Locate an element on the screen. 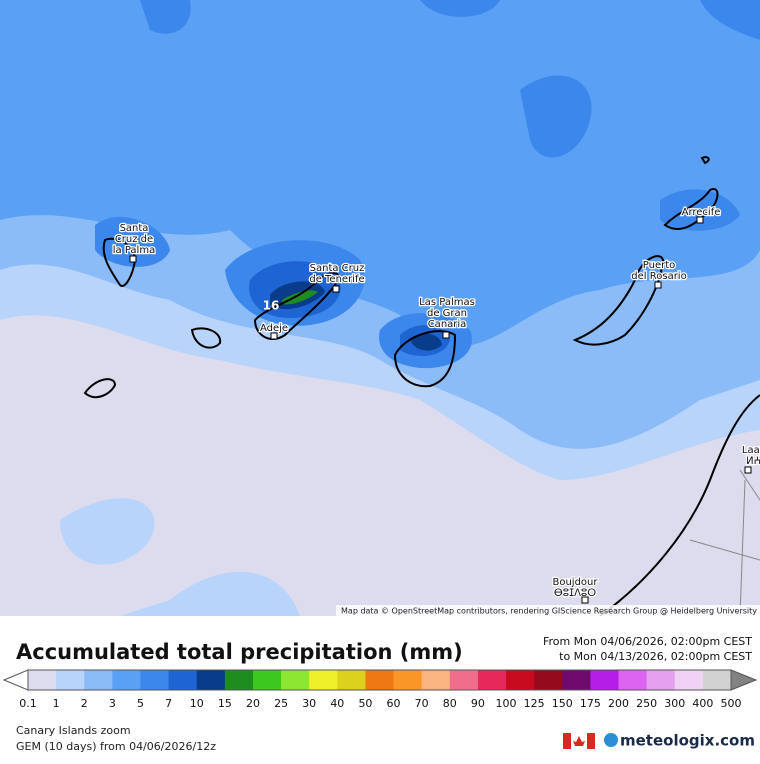 This screenshot has width=760, height=764. place-label: de Tenerife is located at coordinates (336, 279).